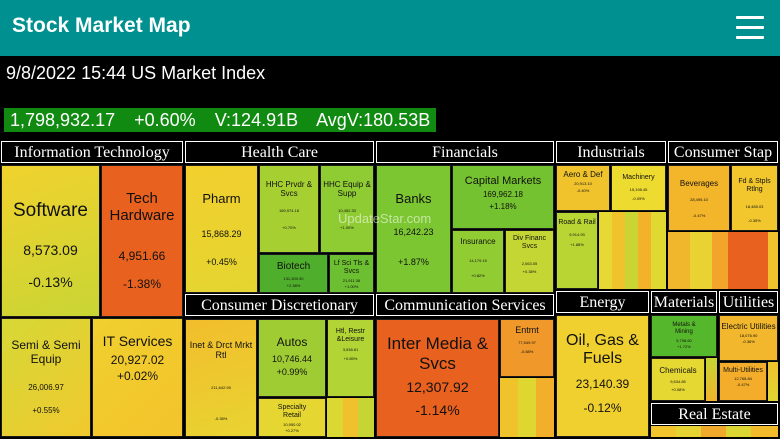 The image size is (780, 439). What do you see at coordinates (293, 273) in the screenshot?
I see `tile-biotech: Biotech 131,300.30 +2.38%` at bounding box center [293, 273].